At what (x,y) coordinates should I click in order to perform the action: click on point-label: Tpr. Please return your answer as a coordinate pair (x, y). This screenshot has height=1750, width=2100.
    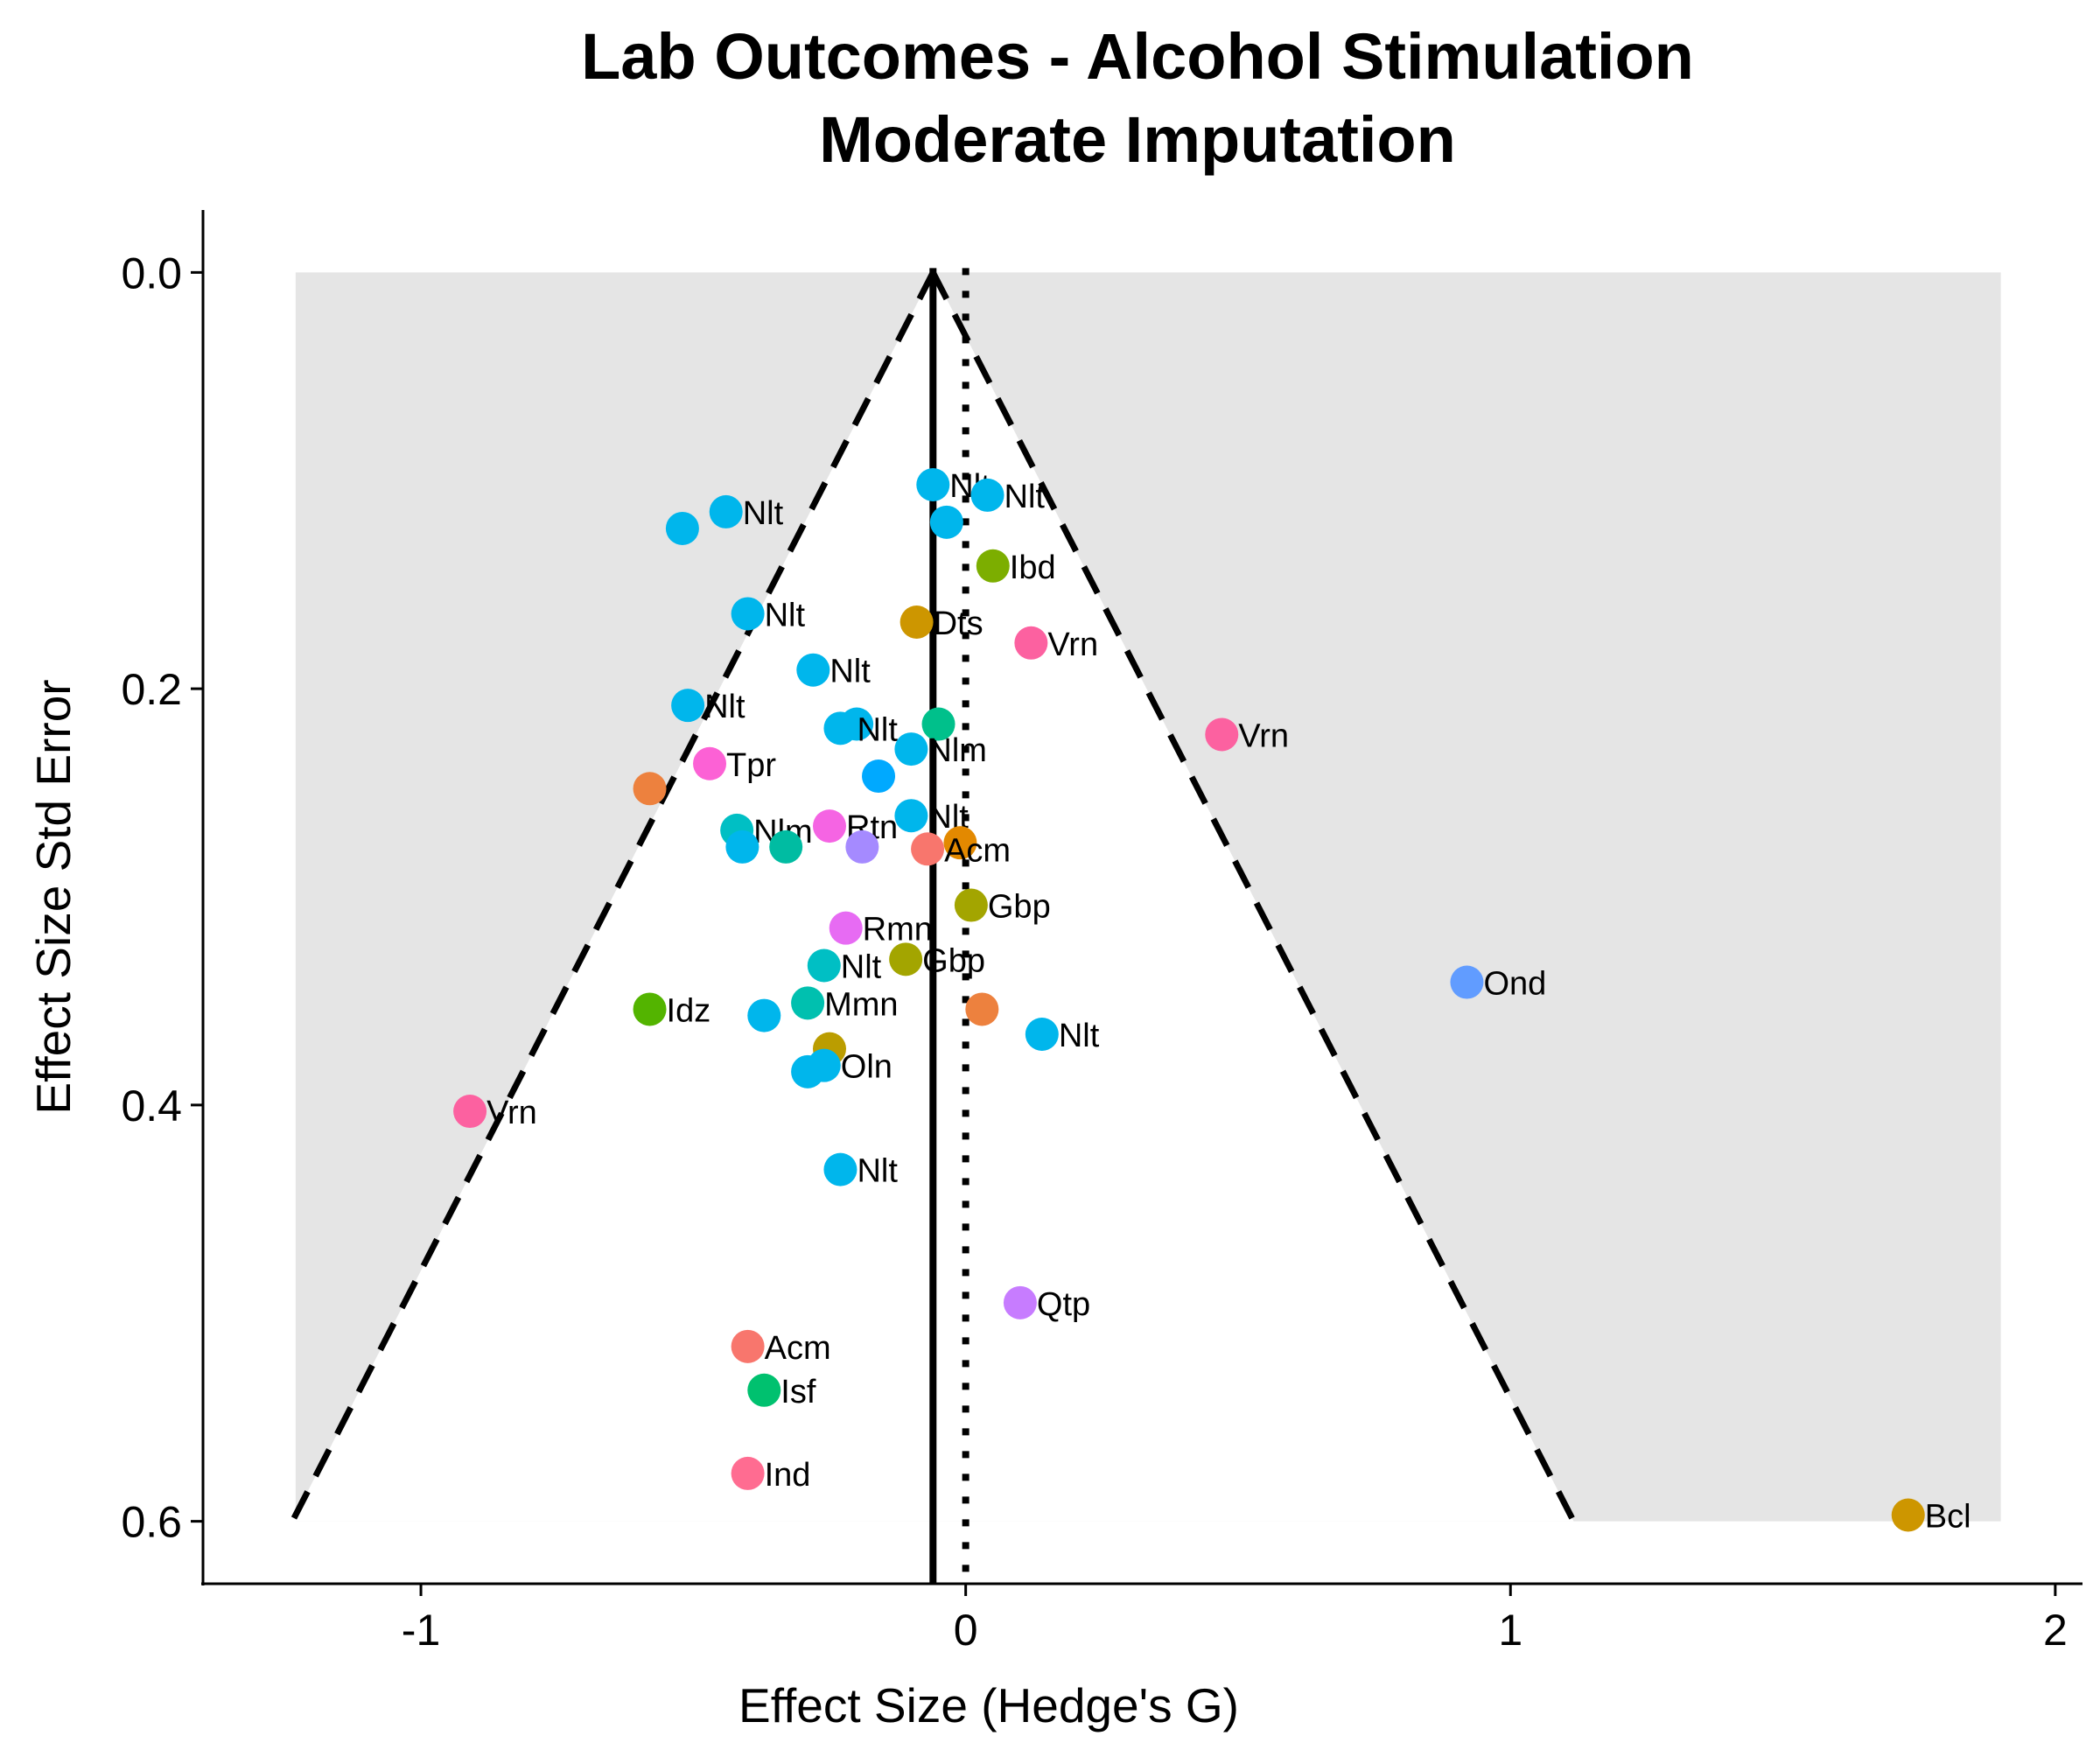
    Looking at the image, I should click on (751, 765).